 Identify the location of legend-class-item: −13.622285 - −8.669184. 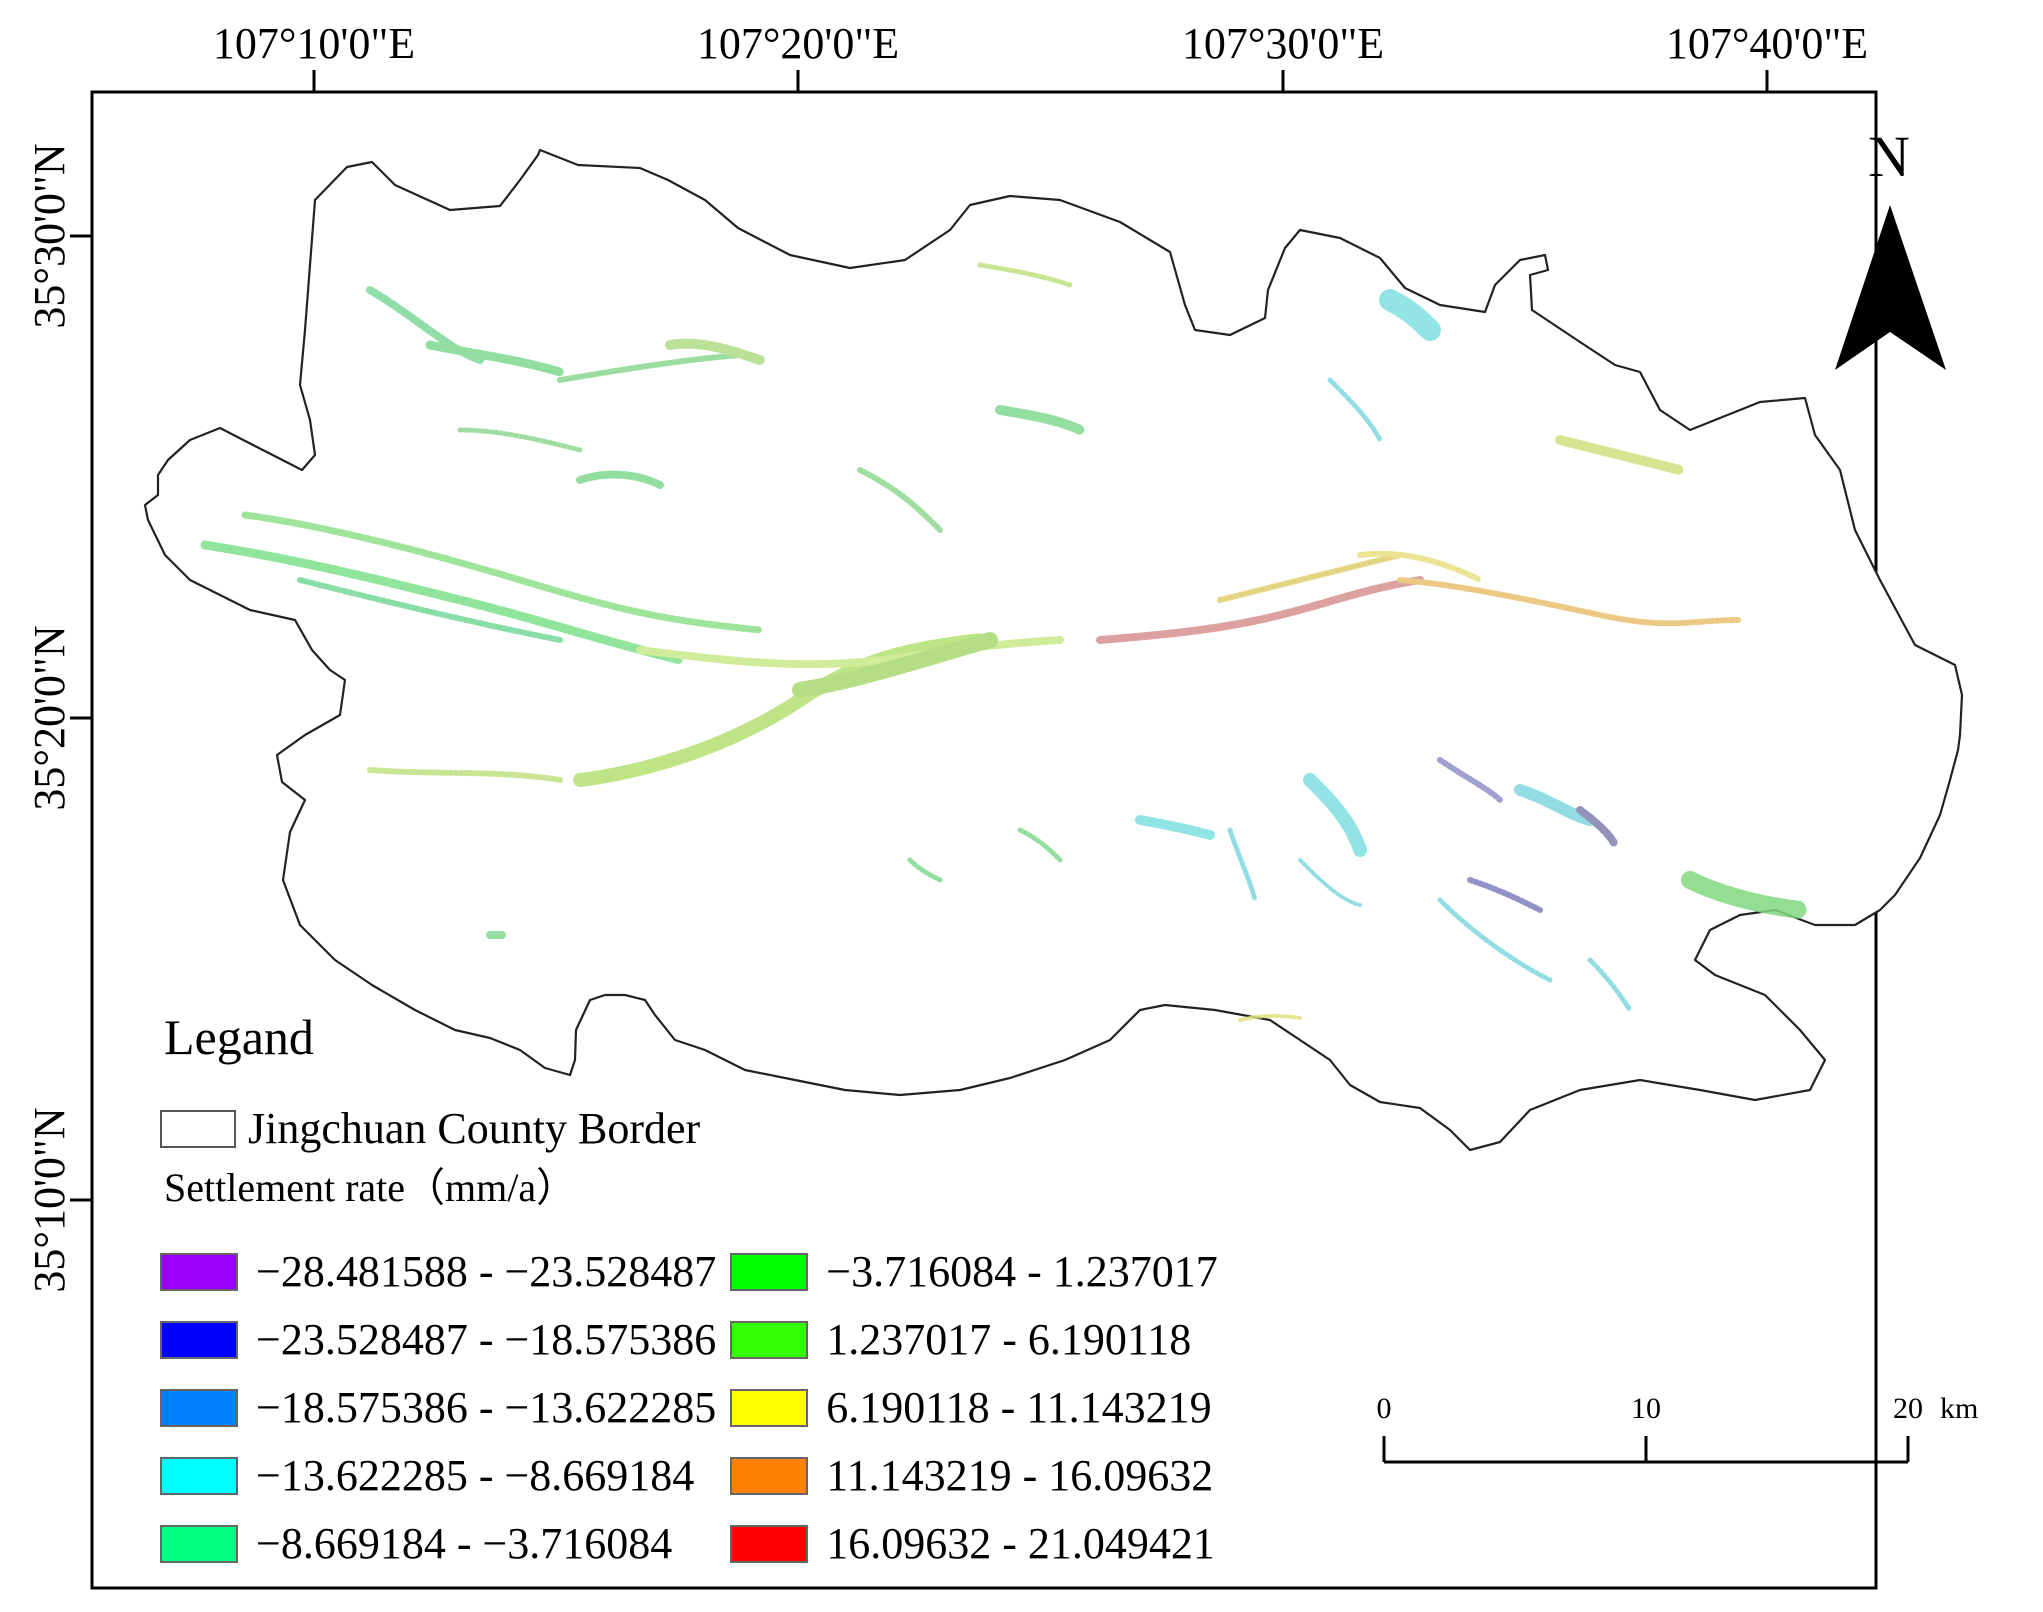
(438, 1476).